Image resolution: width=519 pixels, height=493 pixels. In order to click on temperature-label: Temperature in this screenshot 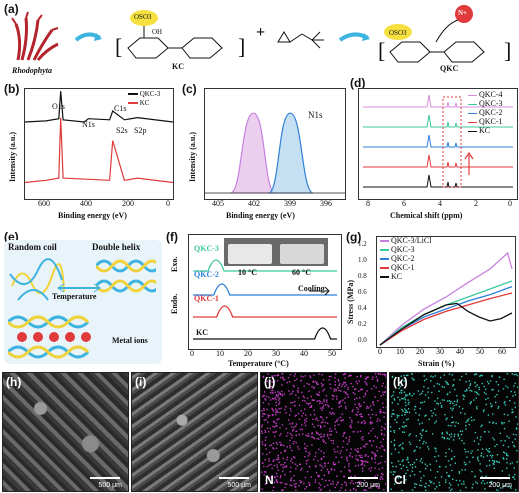, I will do `click(74, 296)`.